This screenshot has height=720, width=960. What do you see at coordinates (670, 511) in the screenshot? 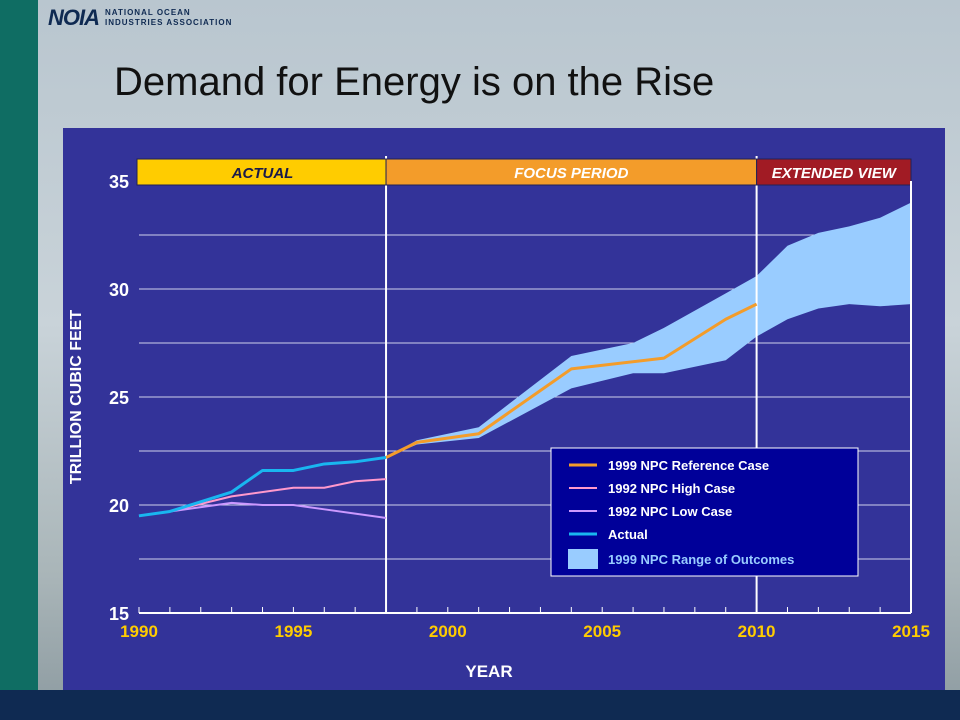
I see `legend-label: 1992 NPC Low Case` at bounding box center [670, 511].